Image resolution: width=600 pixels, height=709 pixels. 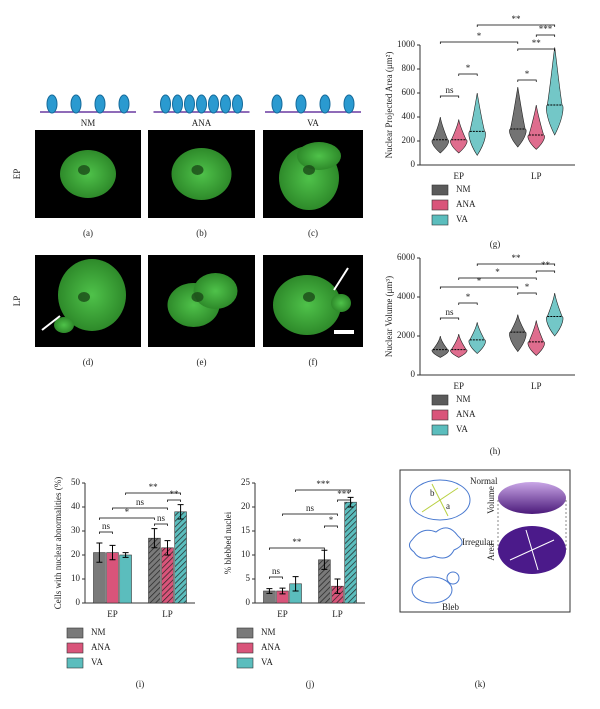 What do you see at coordinates (17, 301) in the screenshot?
I see `row-label: LP` at bounding box center [17, 301].